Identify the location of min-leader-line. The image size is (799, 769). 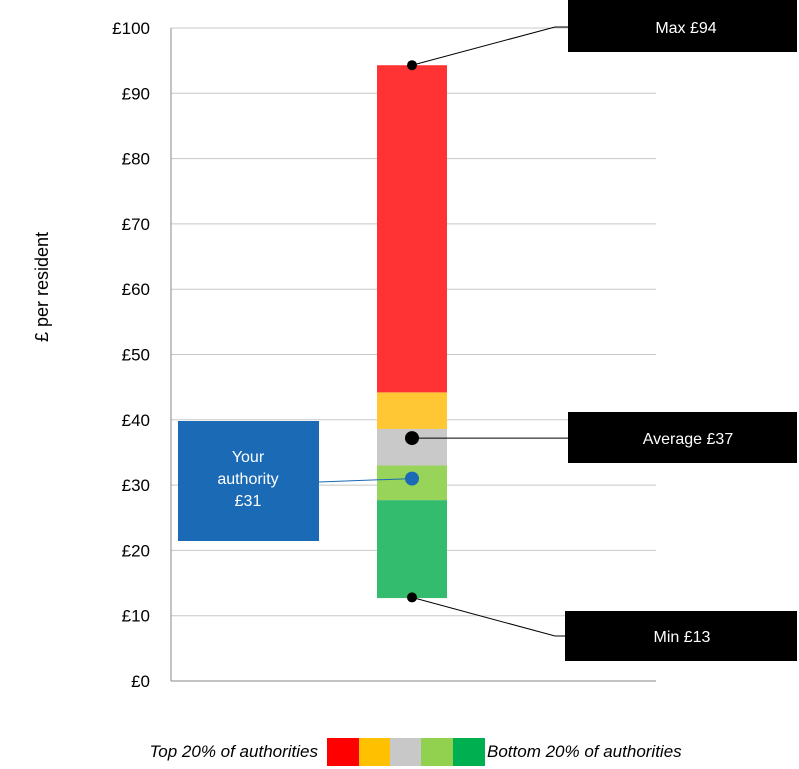
(483, 616).